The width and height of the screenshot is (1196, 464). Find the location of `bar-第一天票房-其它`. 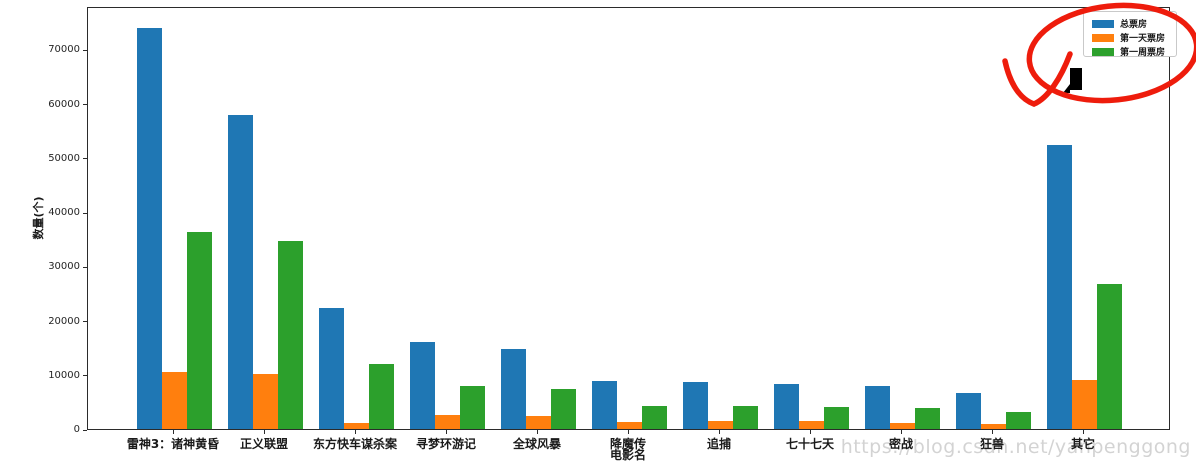

bar-第一天票房-其它 is located at coordinates (1084, 404).